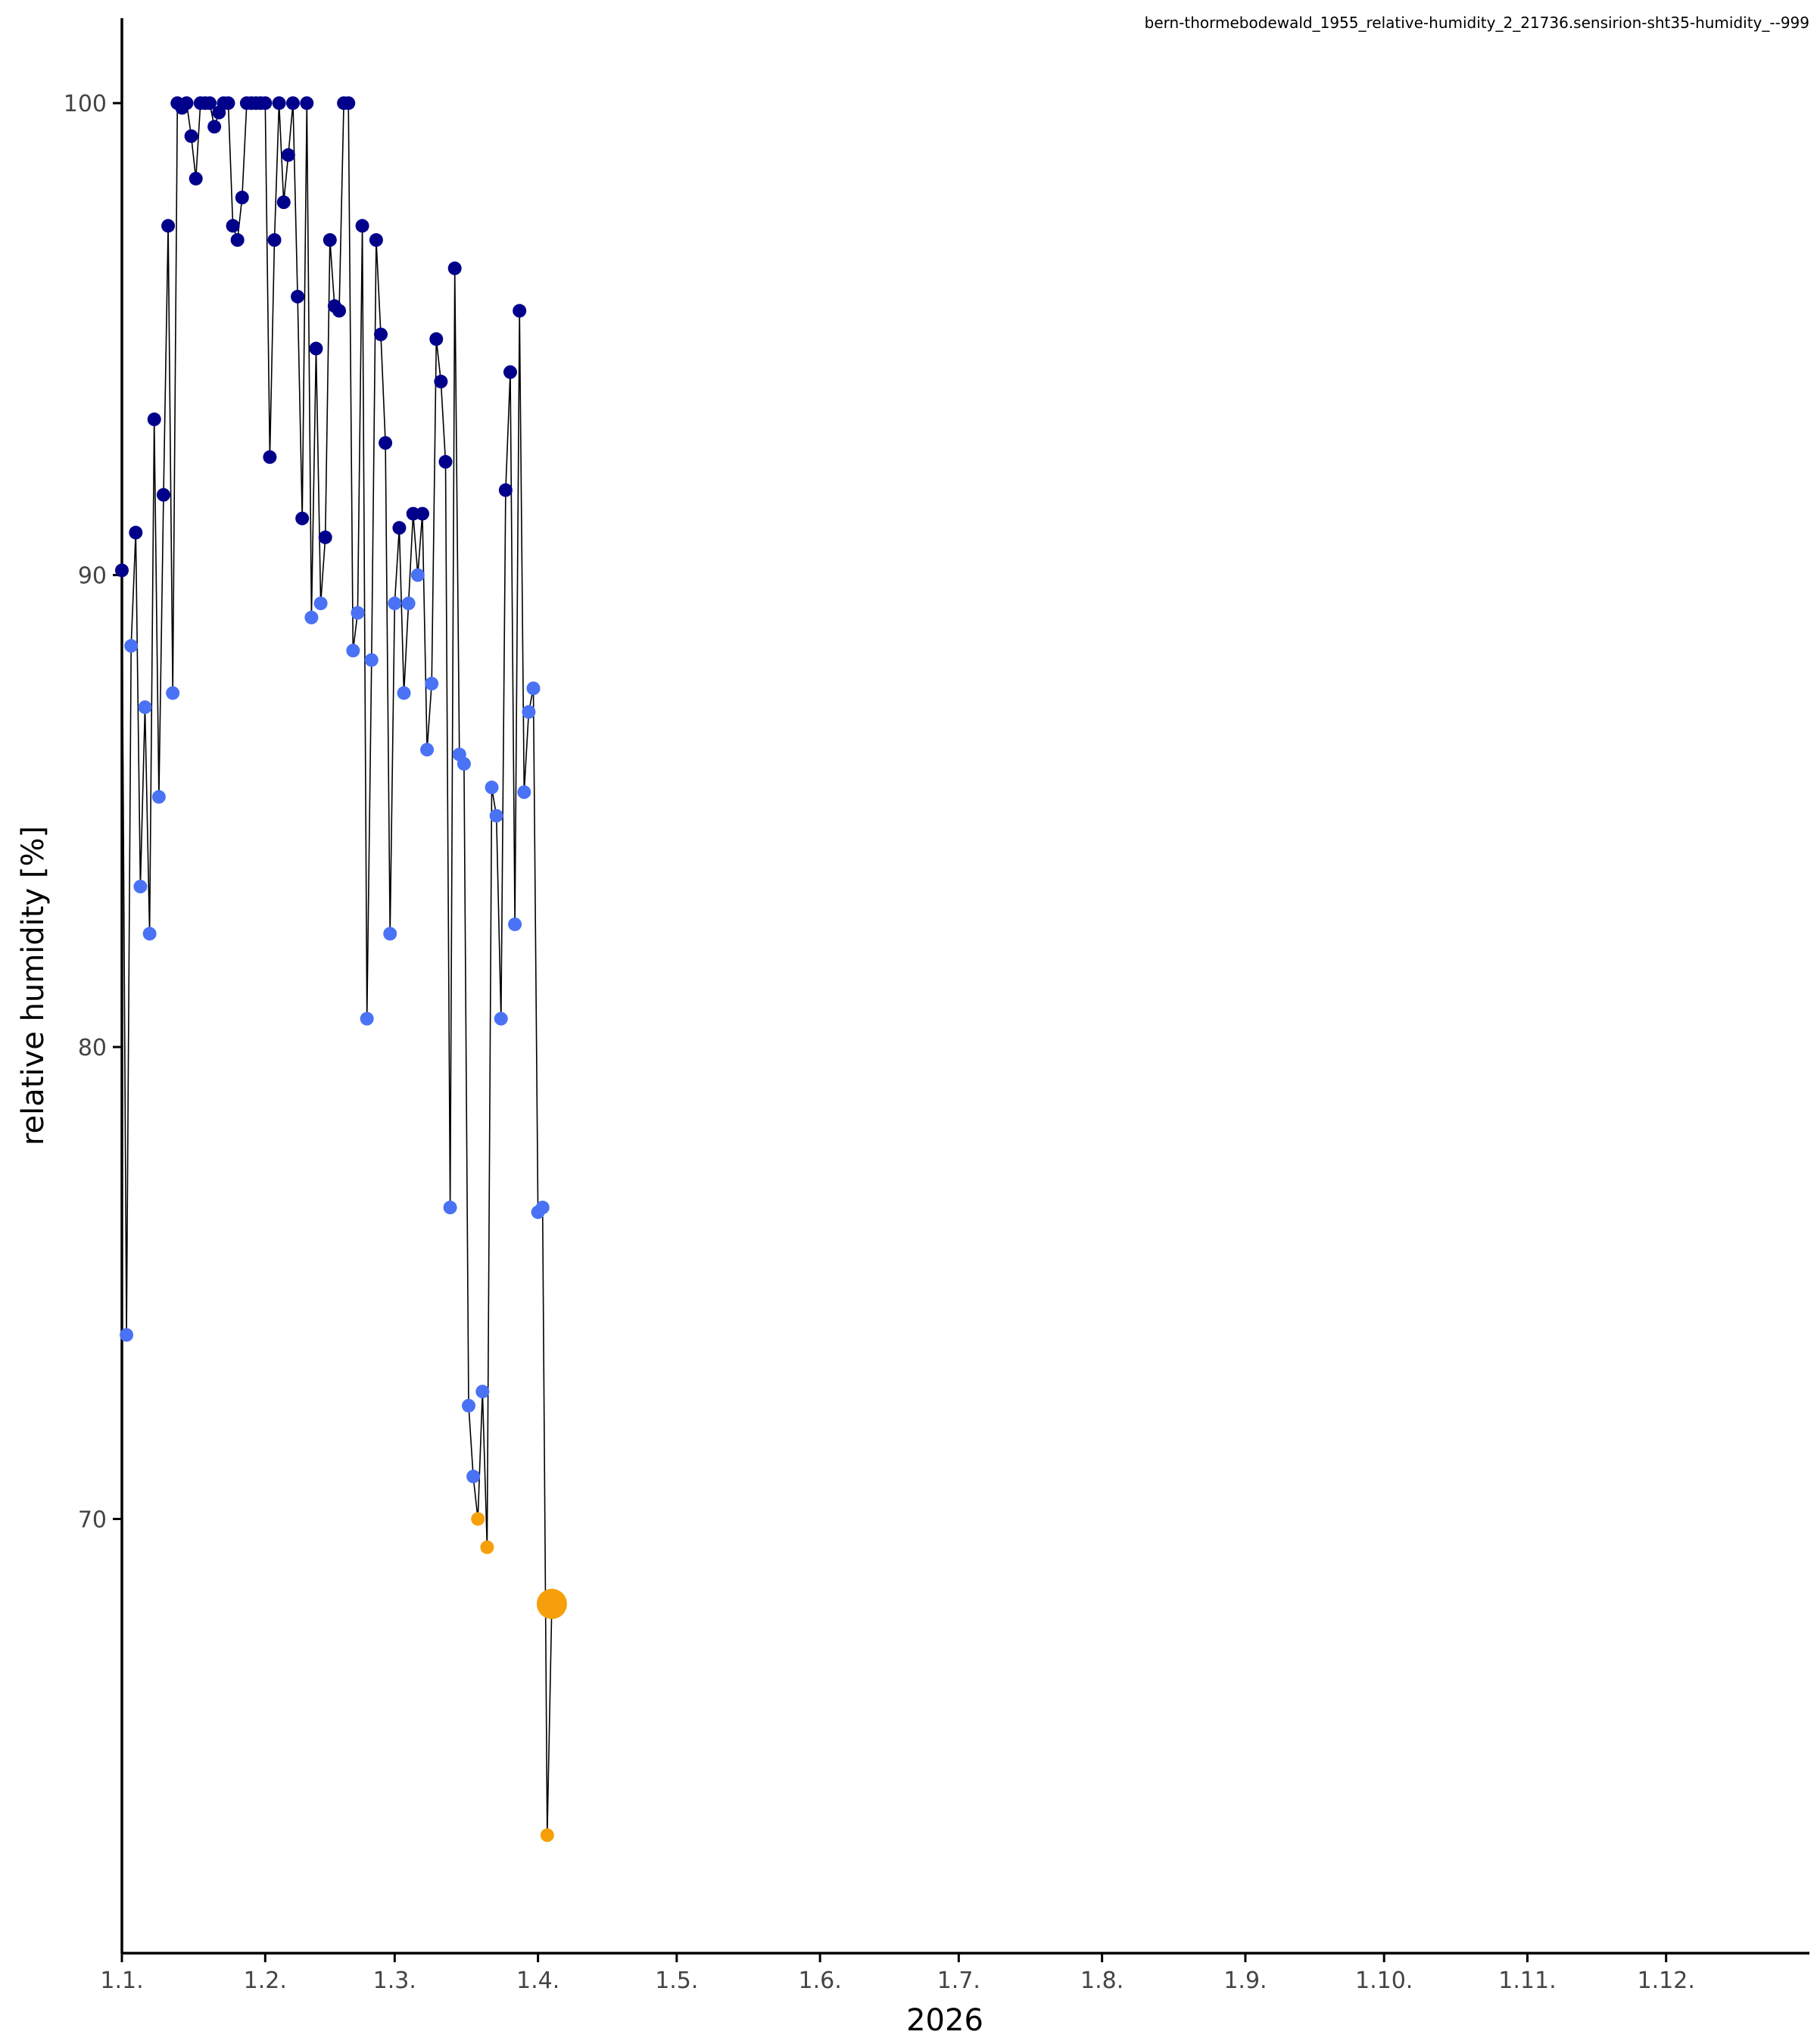 This screenshot has height=2044, width=1817. Describe the element at coordinates (1384, 1981) in the screenshot. I see `x-tick-label: 1.10.` at that location.